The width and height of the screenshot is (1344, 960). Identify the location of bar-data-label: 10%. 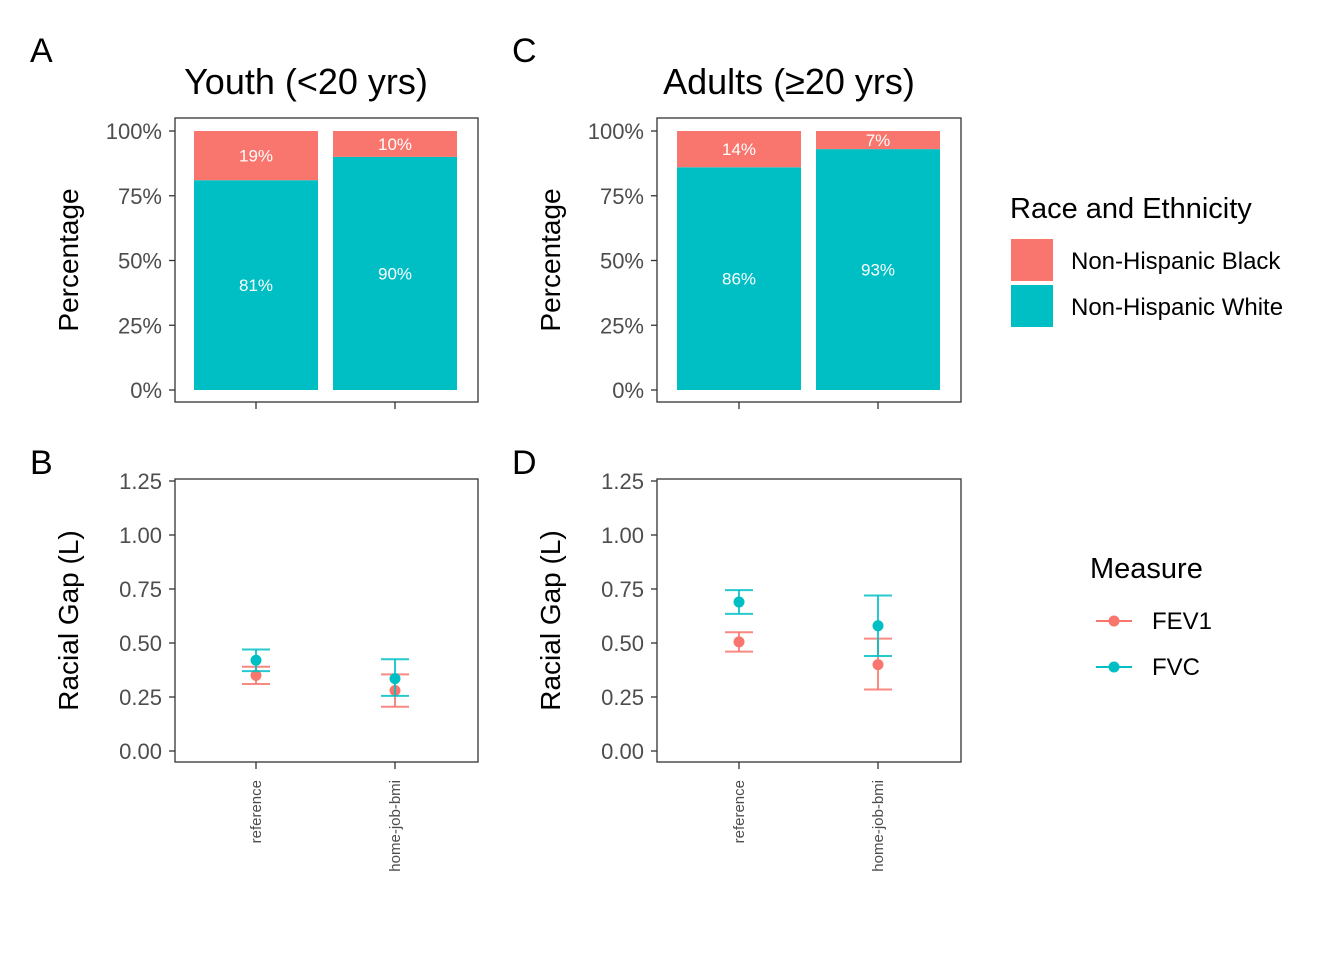
(395, 144).